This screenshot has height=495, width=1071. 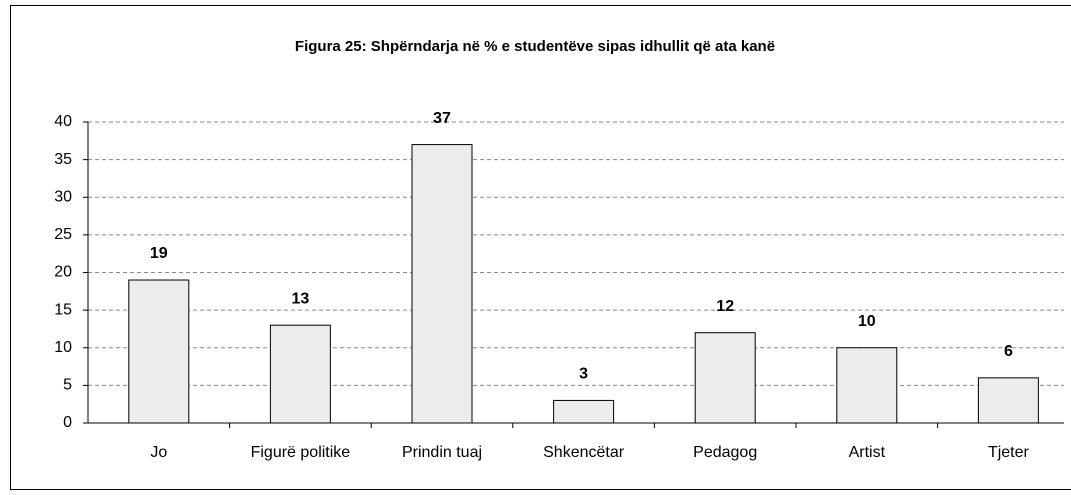 I want to click on x-tick-label: Jo, so click(x=158, y=452).